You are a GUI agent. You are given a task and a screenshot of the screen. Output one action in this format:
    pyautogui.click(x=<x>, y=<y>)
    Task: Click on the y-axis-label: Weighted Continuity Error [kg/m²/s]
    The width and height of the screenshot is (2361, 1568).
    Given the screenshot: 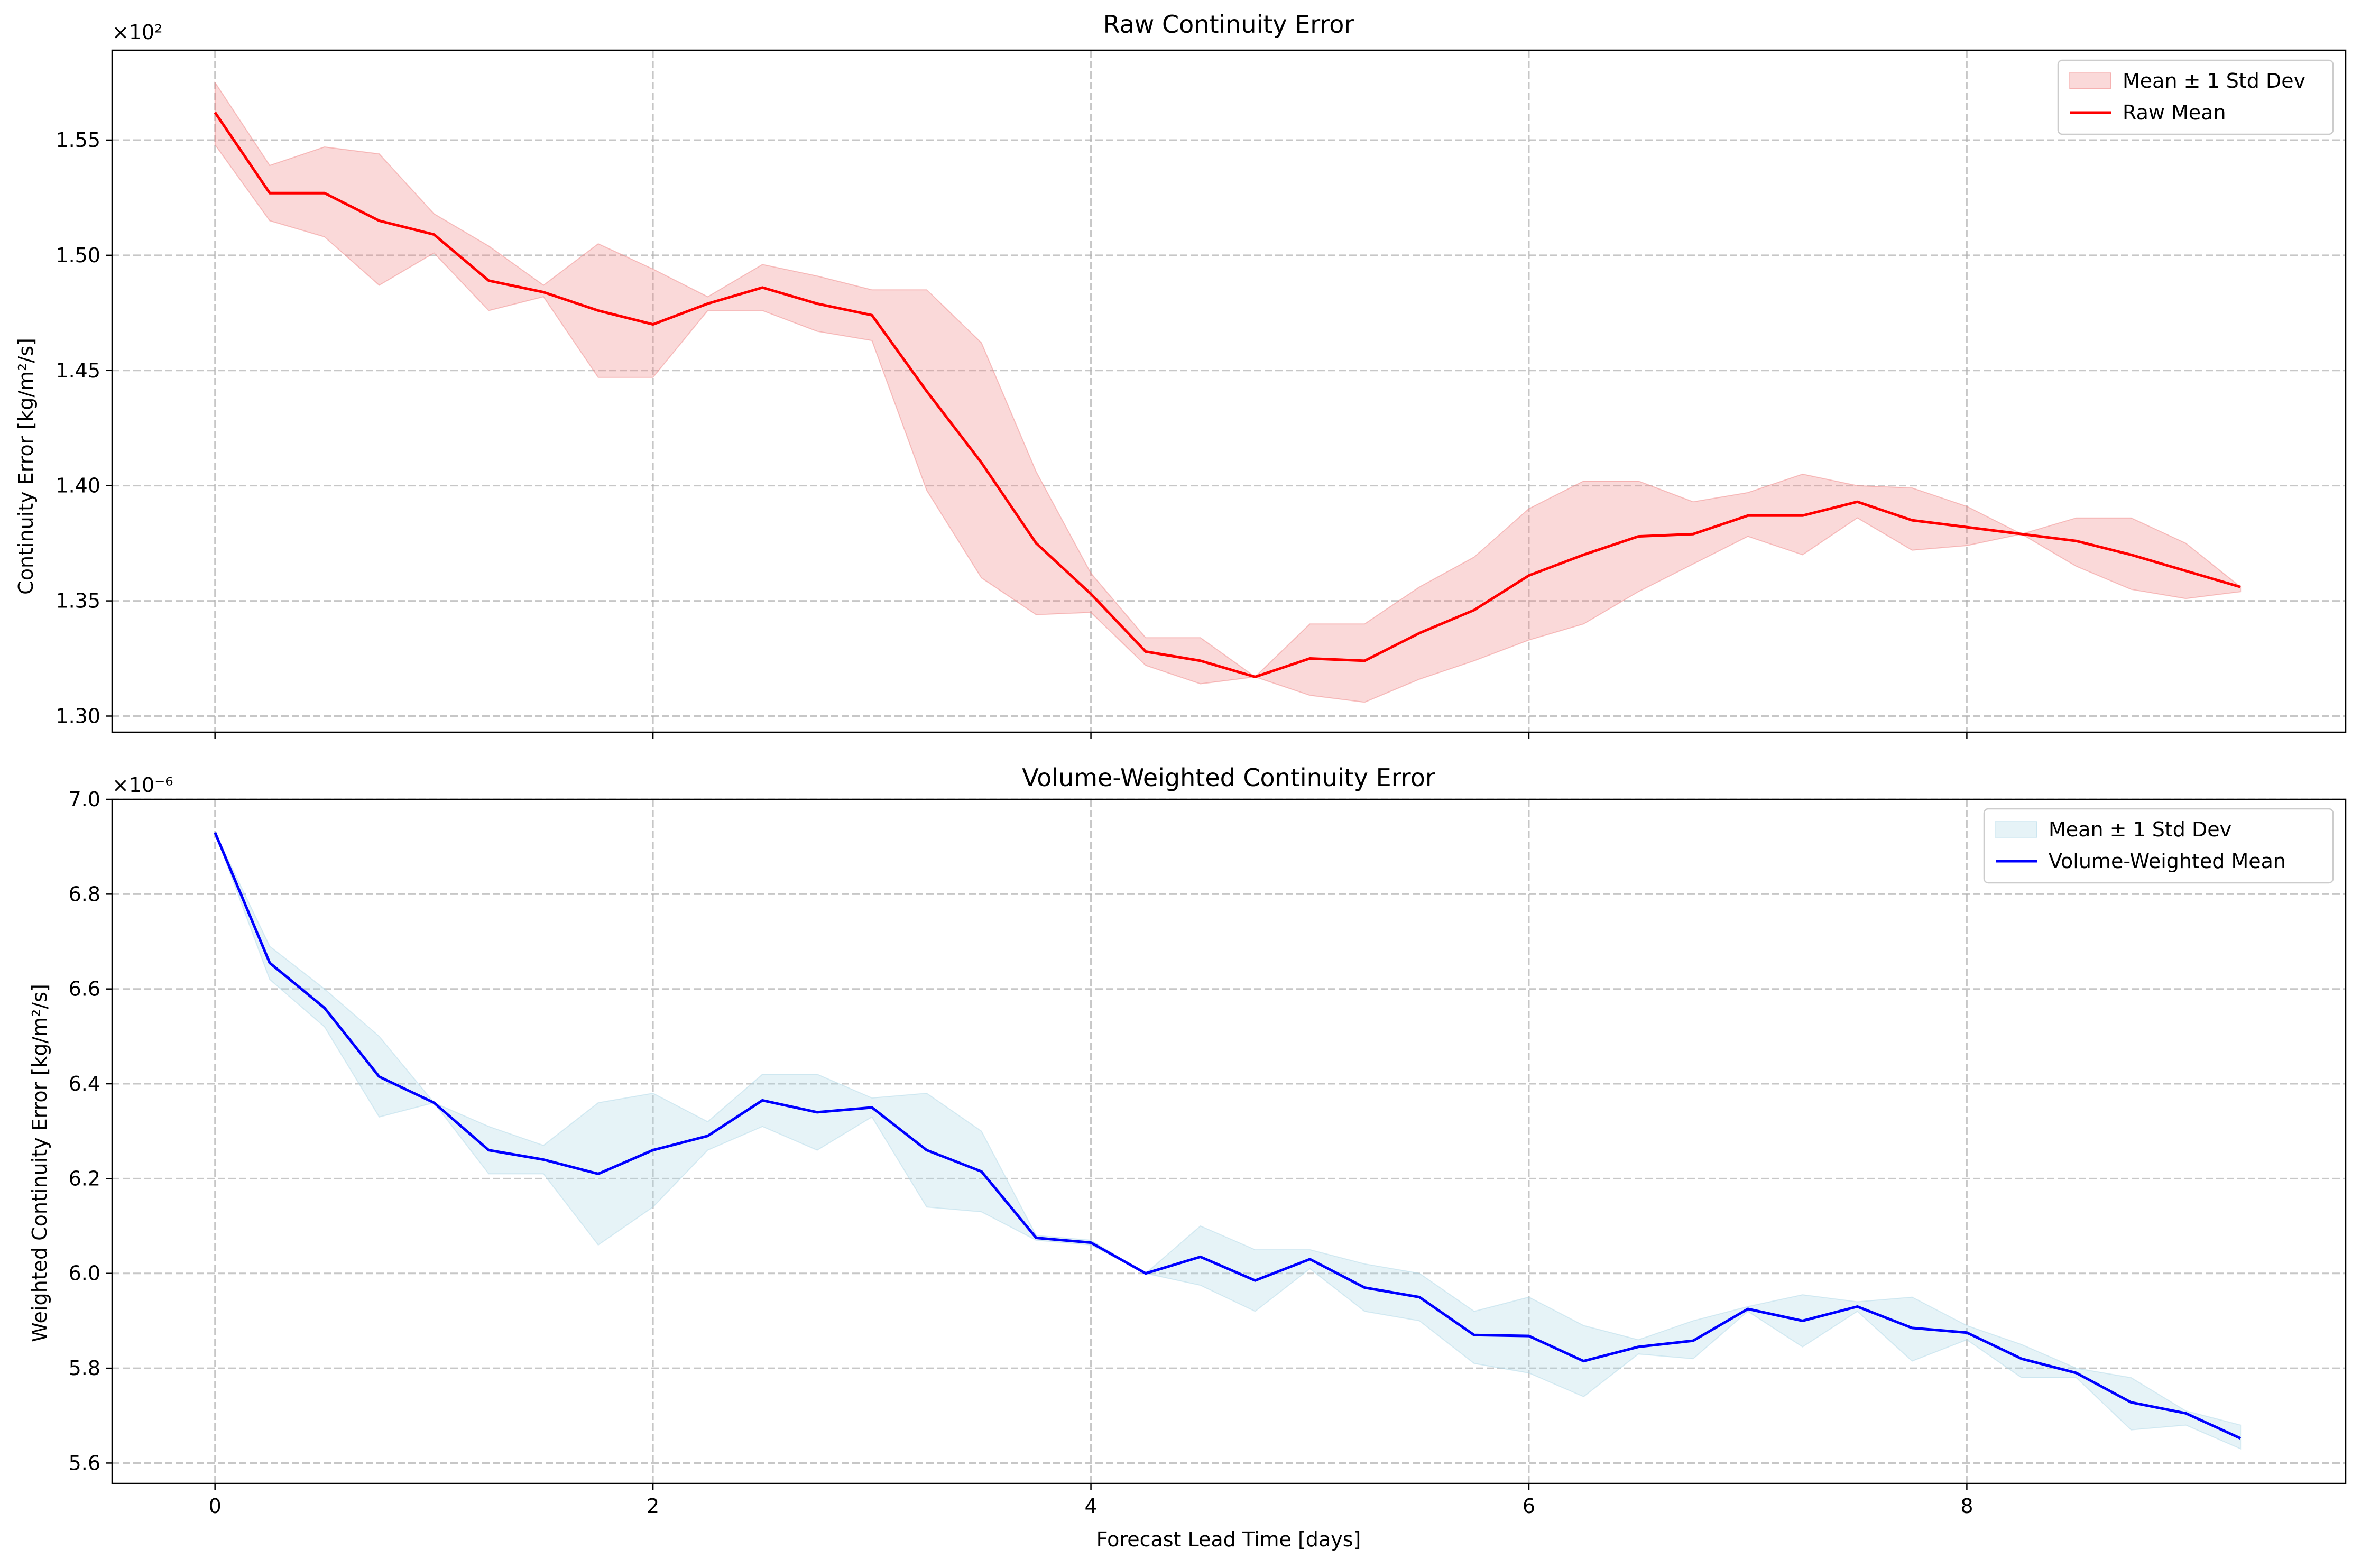 What is the action you would take?
    pyautogui.click(x=39, y=1163)
    